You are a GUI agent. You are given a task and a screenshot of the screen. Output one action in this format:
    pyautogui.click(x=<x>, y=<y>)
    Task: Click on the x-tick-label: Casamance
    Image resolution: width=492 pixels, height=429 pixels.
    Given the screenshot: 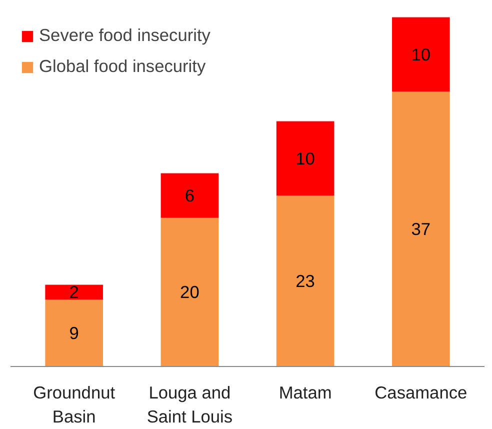 What is the action you would take?
    pyautogui.click(x=421, y=392)
    